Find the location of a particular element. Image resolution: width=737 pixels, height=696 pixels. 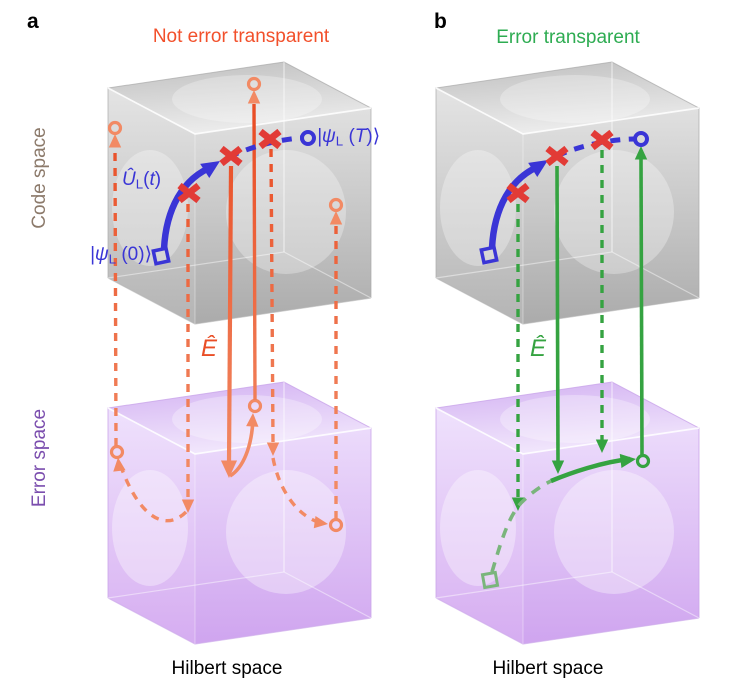

error-space-cube-b is located at coordinates (567, 513).